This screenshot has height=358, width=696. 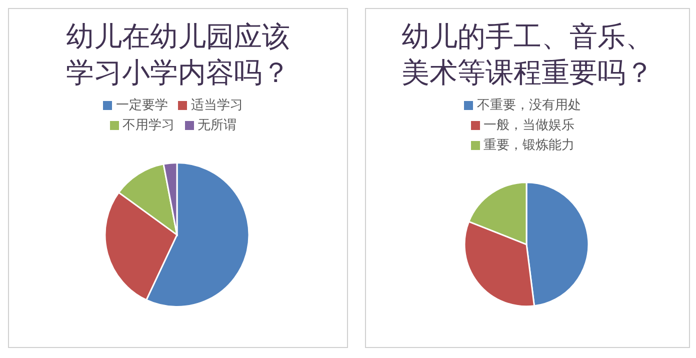 What do you see at coordinates (527, 55) in the screenshot?
I see `chart-title: 幼儿的手工、音乐、美术等课程重要吗？` at bounding box center [527, 55].